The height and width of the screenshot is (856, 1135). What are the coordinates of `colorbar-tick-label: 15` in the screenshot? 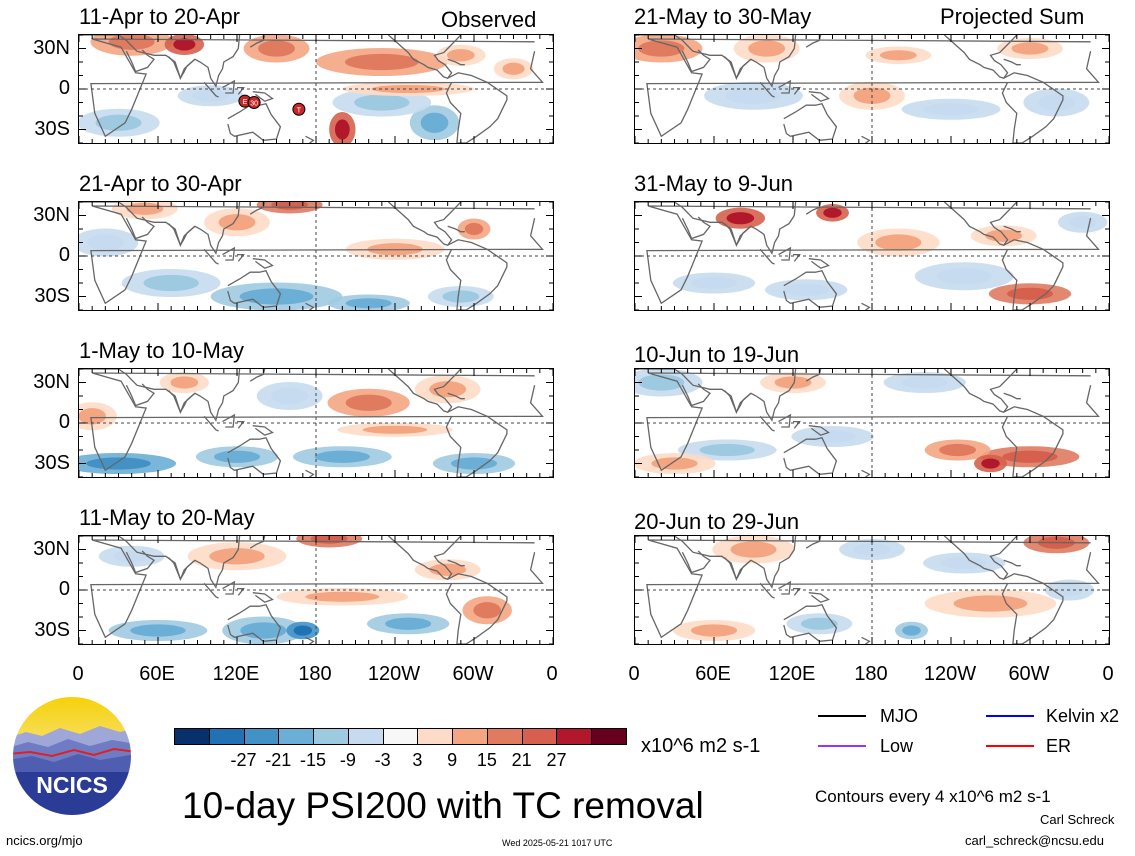 It's located at (486, 760).